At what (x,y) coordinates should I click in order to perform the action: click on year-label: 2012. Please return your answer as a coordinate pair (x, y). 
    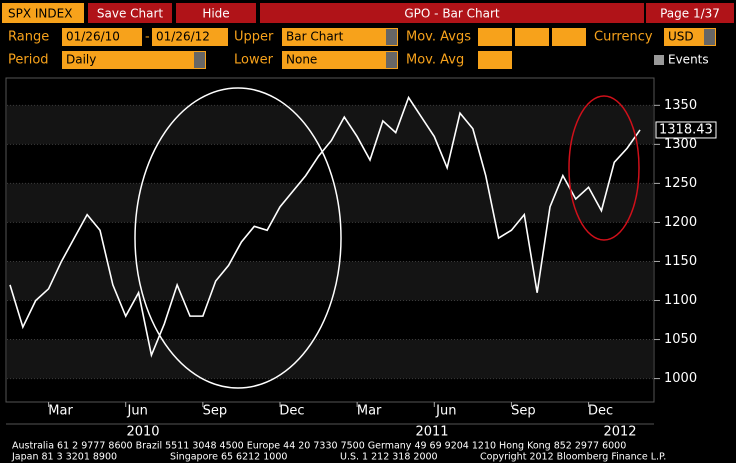
    Looking at the image, I should click on (619, 432).